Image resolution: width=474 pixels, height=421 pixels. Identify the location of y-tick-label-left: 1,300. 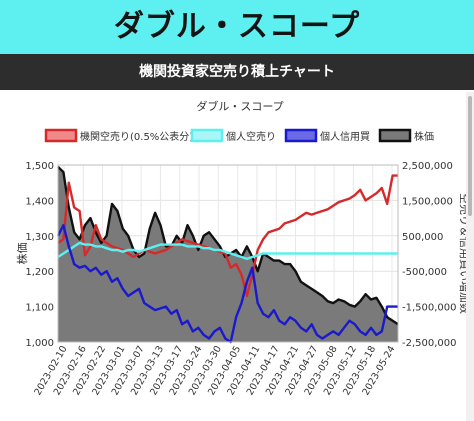
(39, 237).